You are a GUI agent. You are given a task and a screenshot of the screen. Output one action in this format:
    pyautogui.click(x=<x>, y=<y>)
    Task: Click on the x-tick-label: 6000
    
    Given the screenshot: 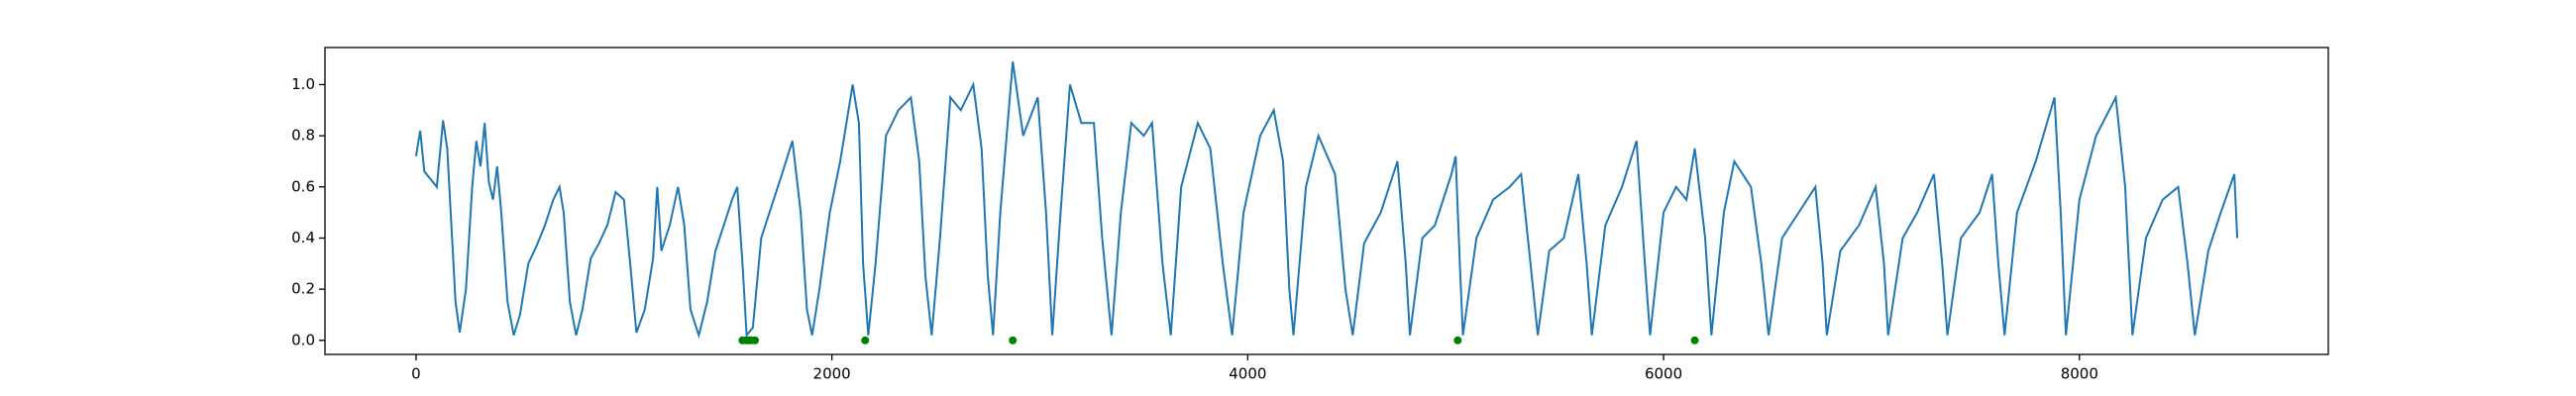 What is the action you would take?
    pyautogui.click(x=1664, y=374)
    